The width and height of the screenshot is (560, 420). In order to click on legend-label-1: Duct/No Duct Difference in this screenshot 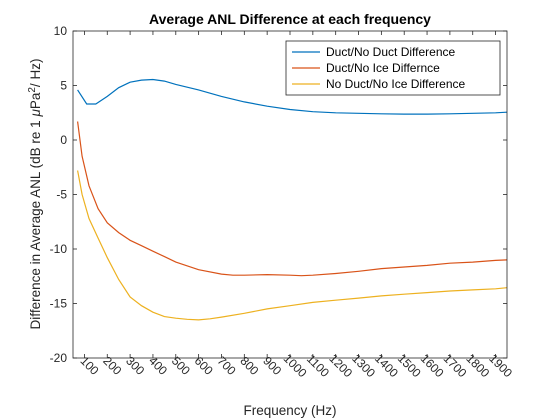, I will do `click(390, 52)`.